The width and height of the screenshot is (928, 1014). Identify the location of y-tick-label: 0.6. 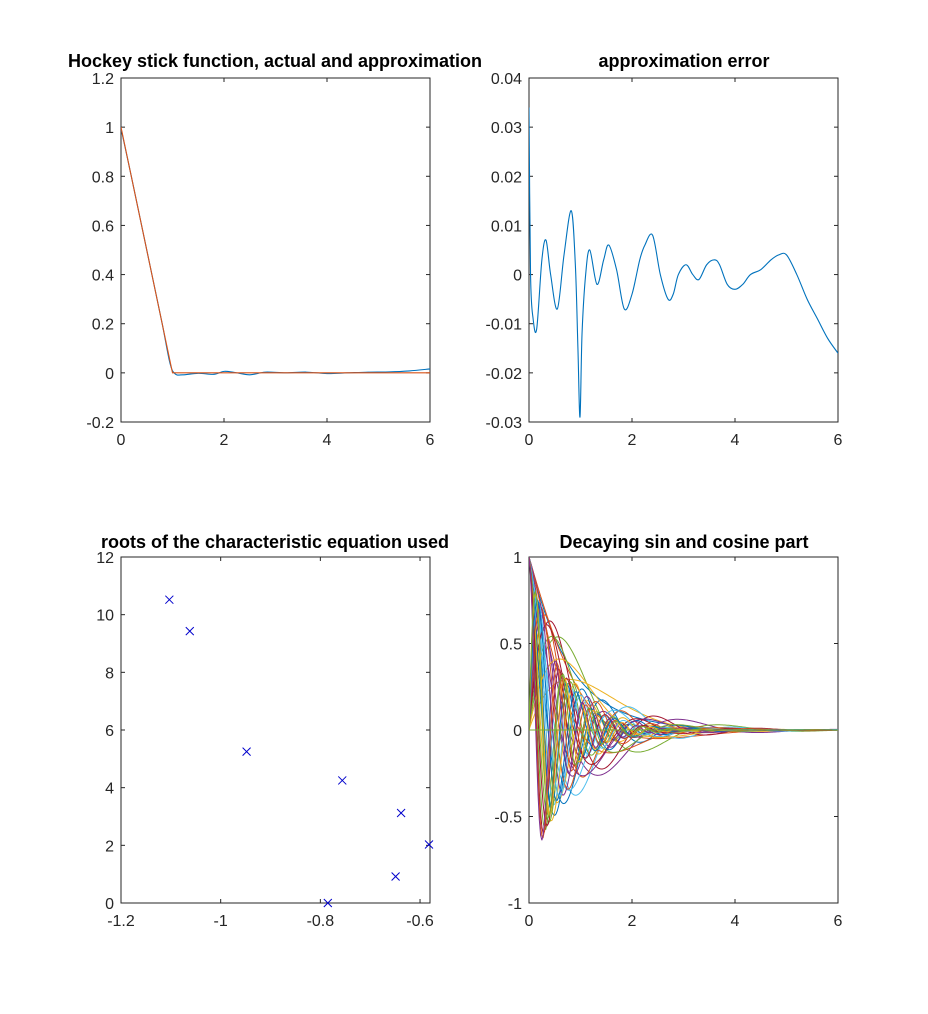
(103, 226).